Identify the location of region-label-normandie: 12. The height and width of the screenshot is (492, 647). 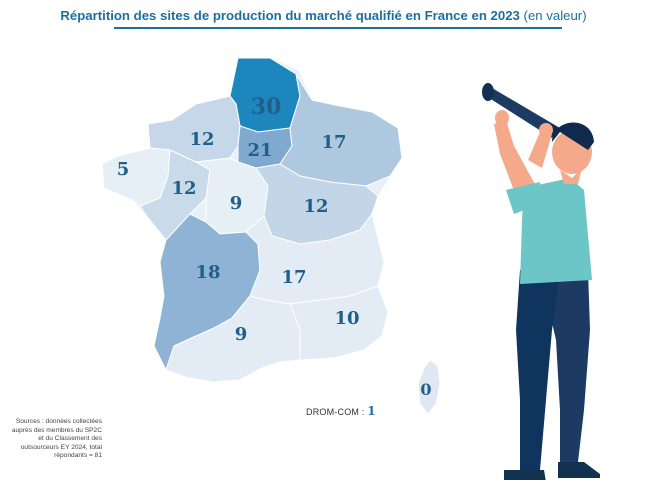
(201, 139).